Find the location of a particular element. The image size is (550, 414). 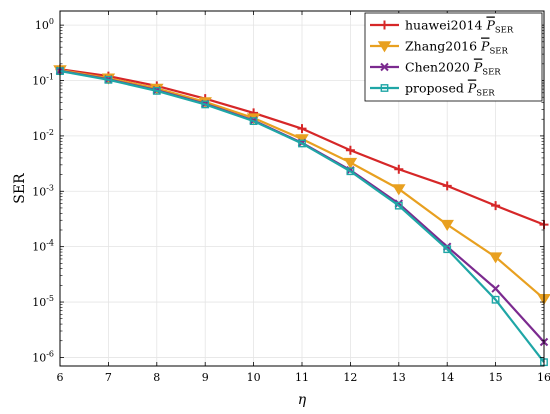

y-tick-label: 10⁻⁶ is located at coordinates (43, 356).